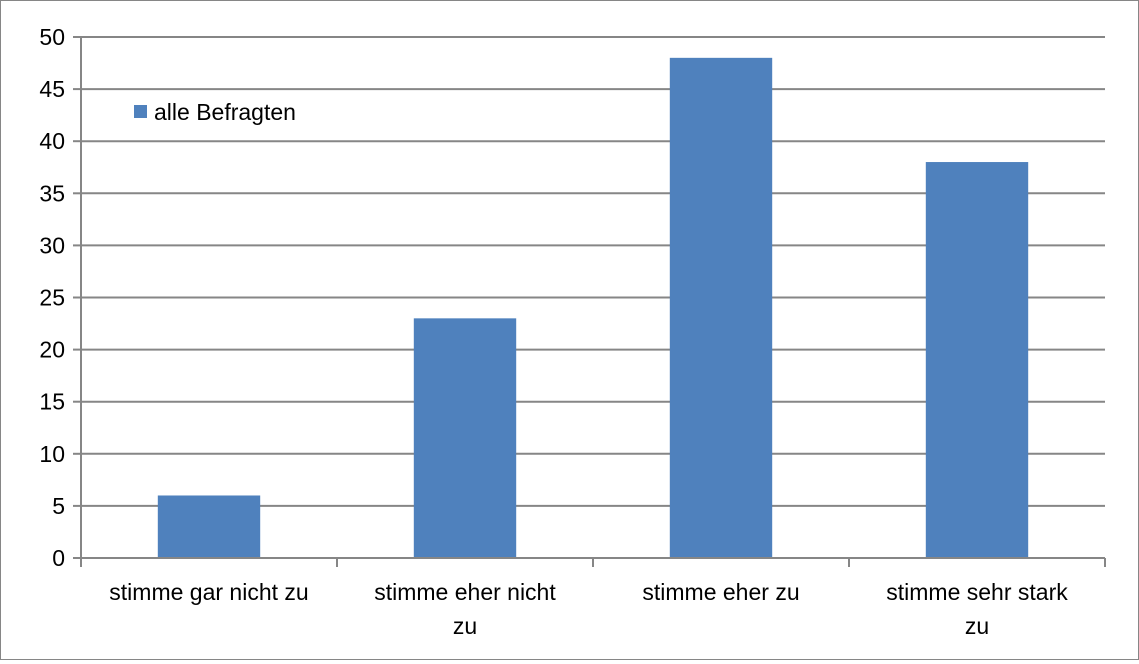 This screenshot has height=664, width=1139. What do you see at coordinates (52, 89) in the screenshot?
I see `y-tick-label: 45` at bounding box center [52, 89].